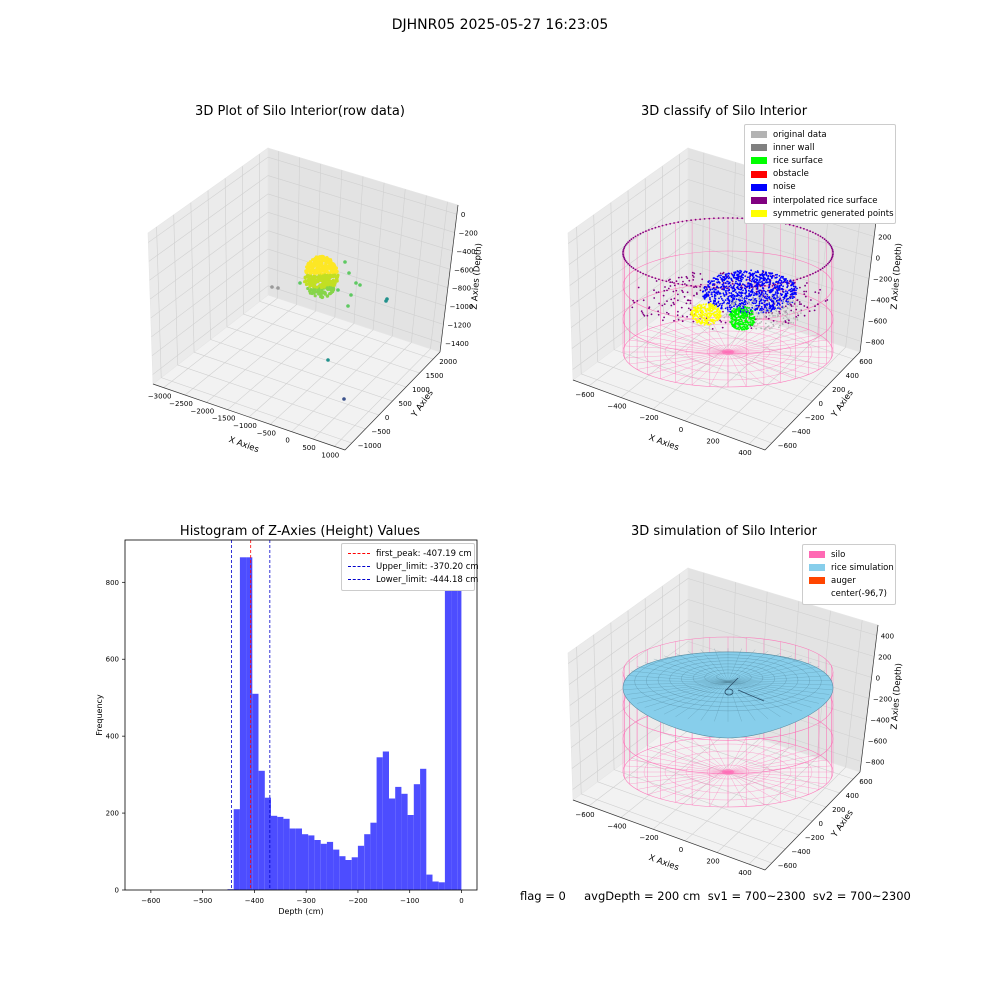 Image resolution: width=1000 pixels, height=1000 pixels. I want to click on histogram-legend-label: Lower_limit: -444.18 cm, so click(427, 579).